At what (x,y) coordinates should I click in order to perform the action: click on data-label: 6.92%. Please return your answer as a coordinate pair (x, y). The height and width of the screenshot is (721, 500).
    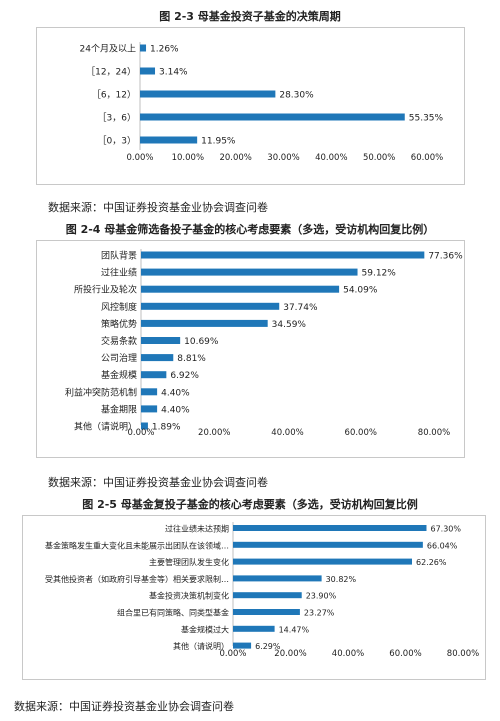
    Looking at the image, I should click on (184, 376).